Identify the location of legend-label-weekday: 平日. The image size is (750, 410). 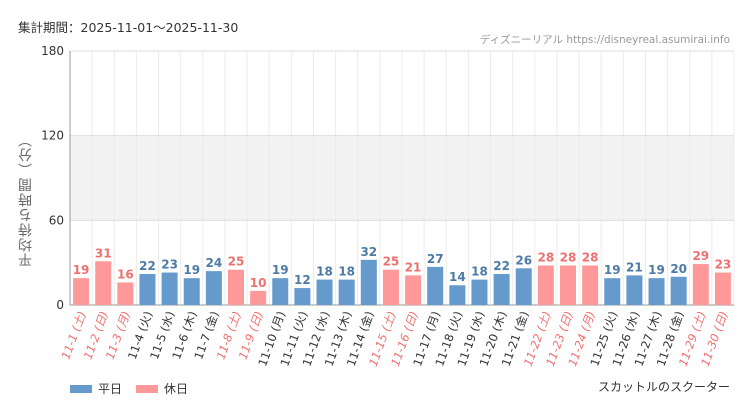
(110, 389).